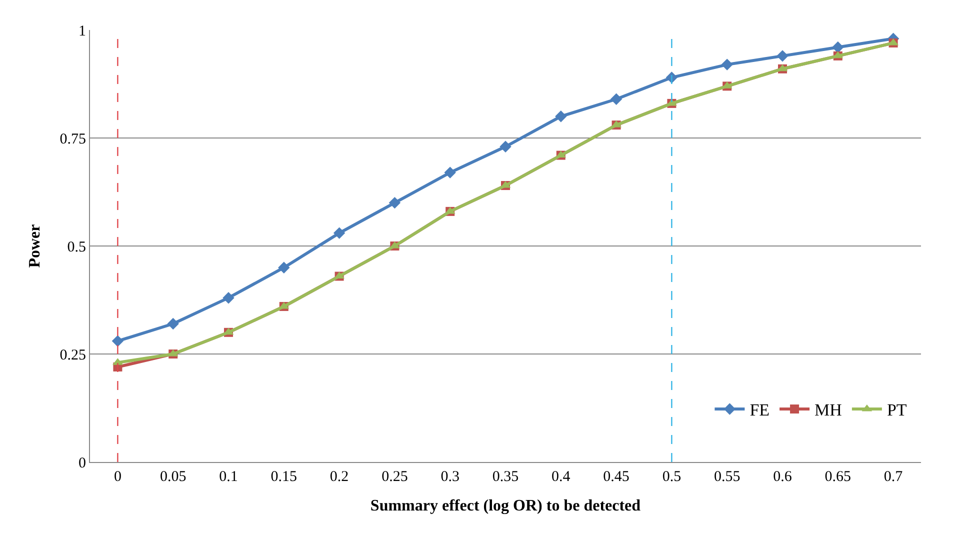  What do you see at coordinates (727, 477) in the screenshot?
I see `x-tick-label: 0.55` at bounding box center [727, 477].